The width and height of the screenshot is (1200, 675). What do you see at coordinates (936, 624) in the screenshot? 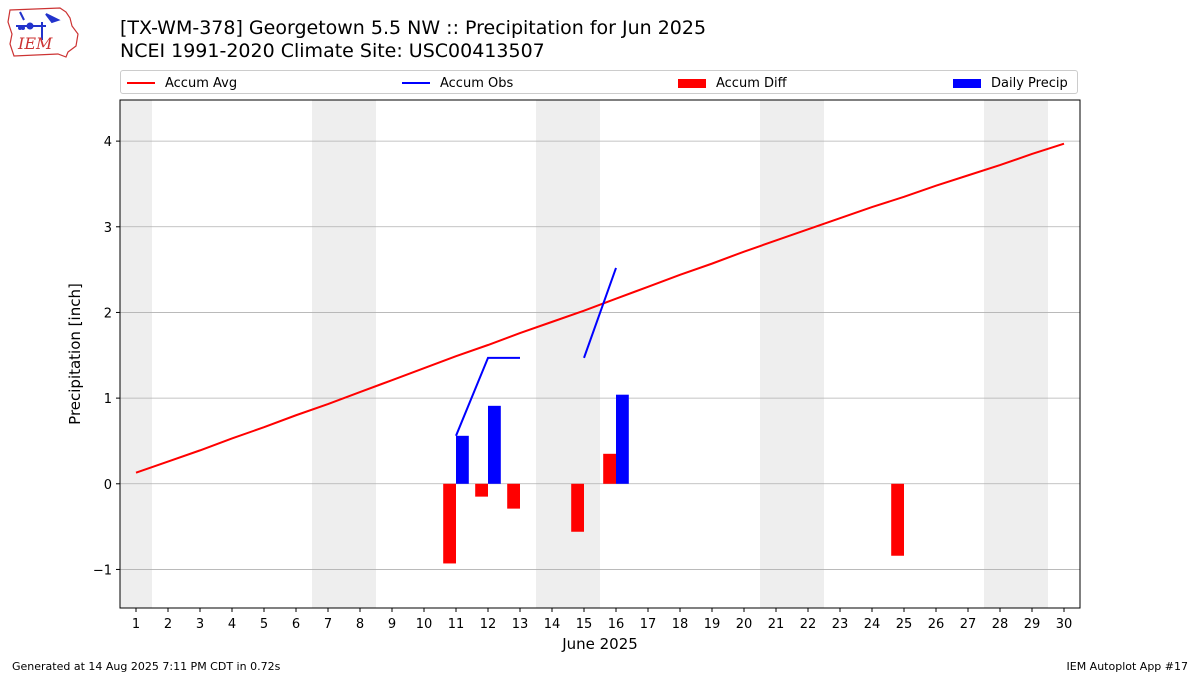
I see `x-tick-label: 26` at bounding box center [936, 624].